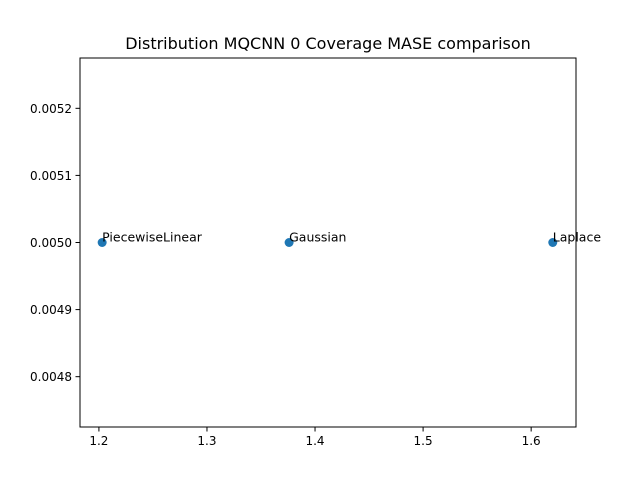 The height and width of the screenshot is (480, 640). What do you see at coordinates (577, 237) in the screenshot?
I see `data-point-label: Laplace` at bounding box center [577, 237].